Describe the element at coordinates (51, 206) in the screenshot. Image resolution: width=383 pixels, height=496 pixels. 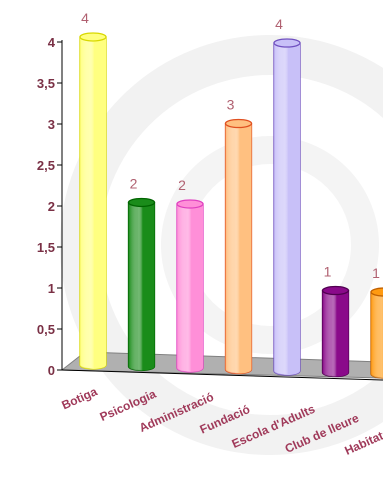
I see `y-tick-label: 2` at that location.